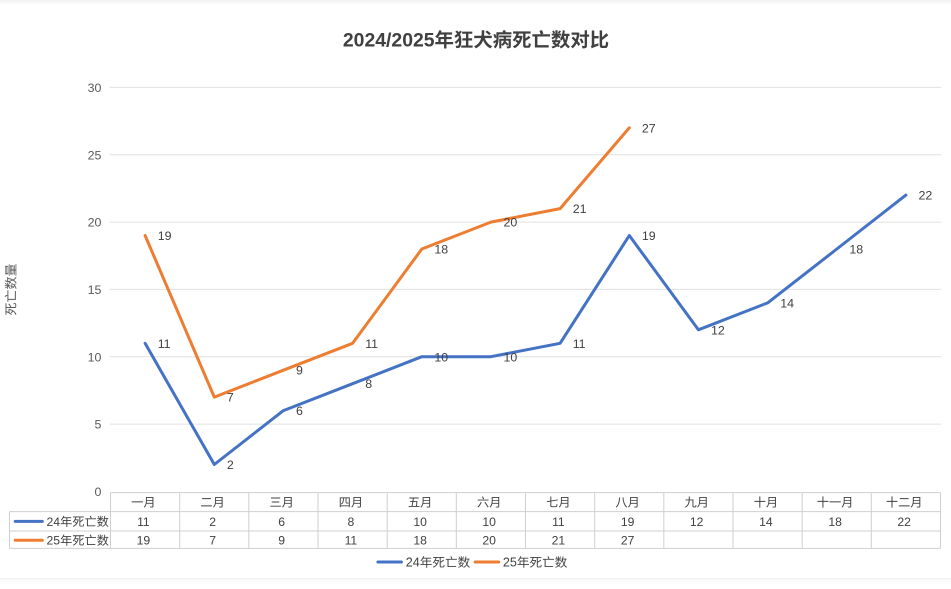  I want to click on svg-text: 2024/2025, so click(389, 40).